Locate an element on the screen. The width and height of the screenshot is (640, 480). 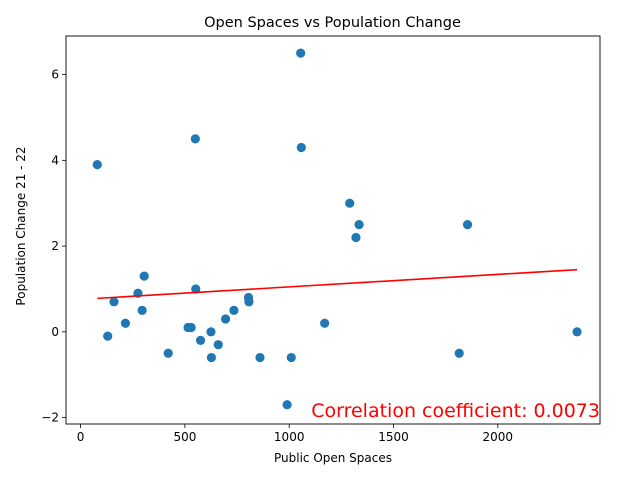
x-tick-label: 500 is located at coordinates (184, 437).